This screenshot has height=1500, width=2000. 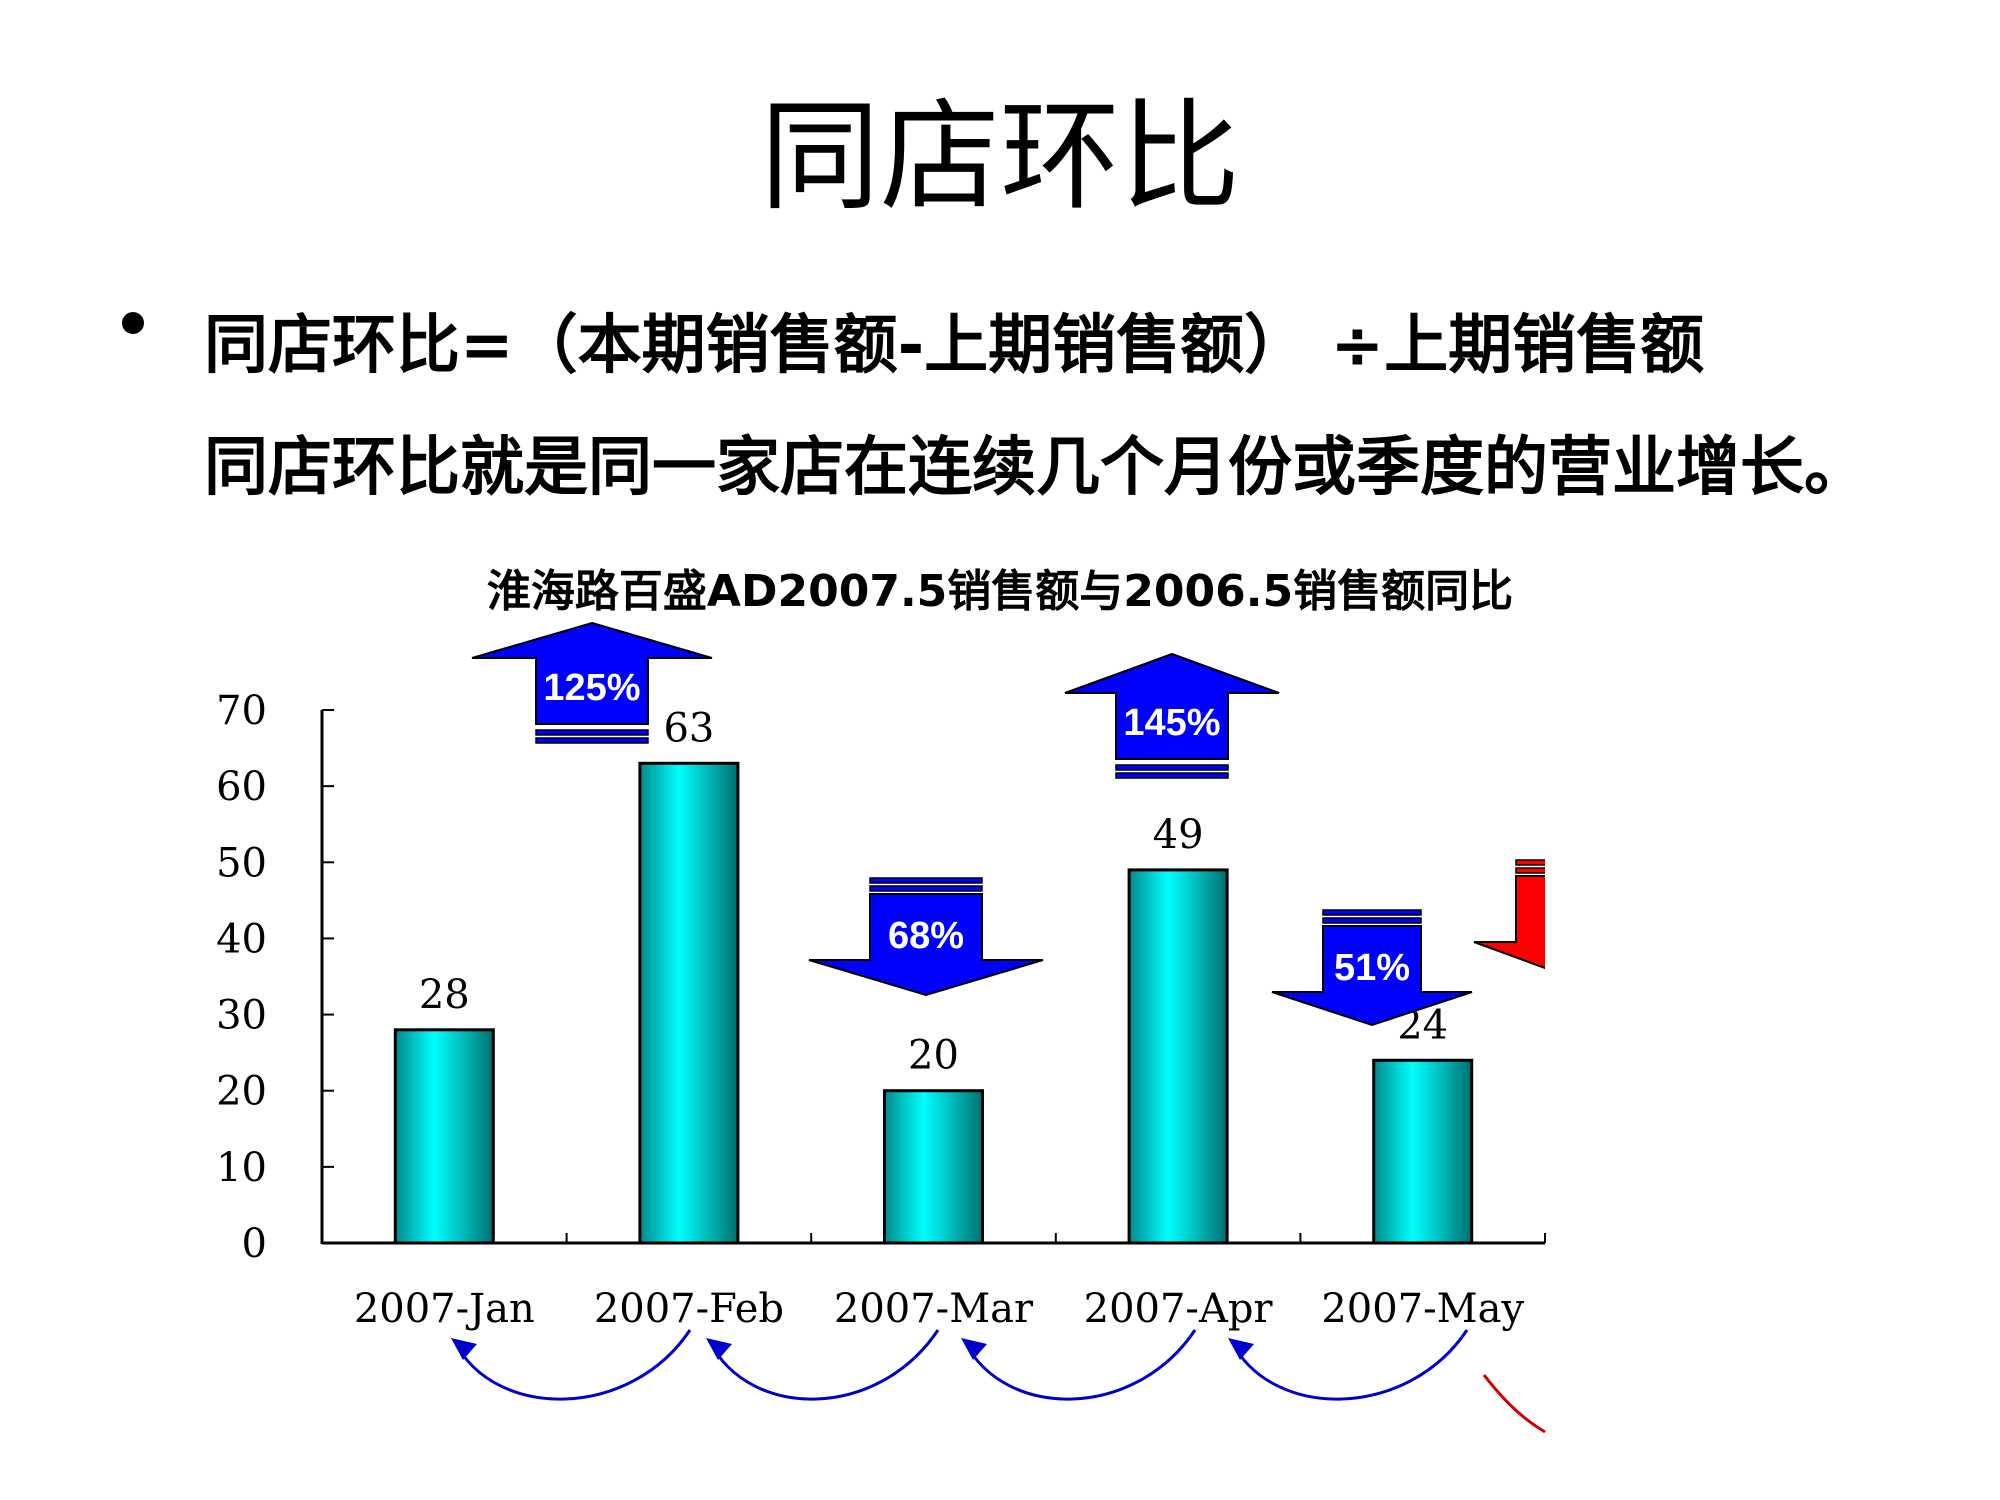 I want to click on change-label: 4%, so click(x=1572, y=918).